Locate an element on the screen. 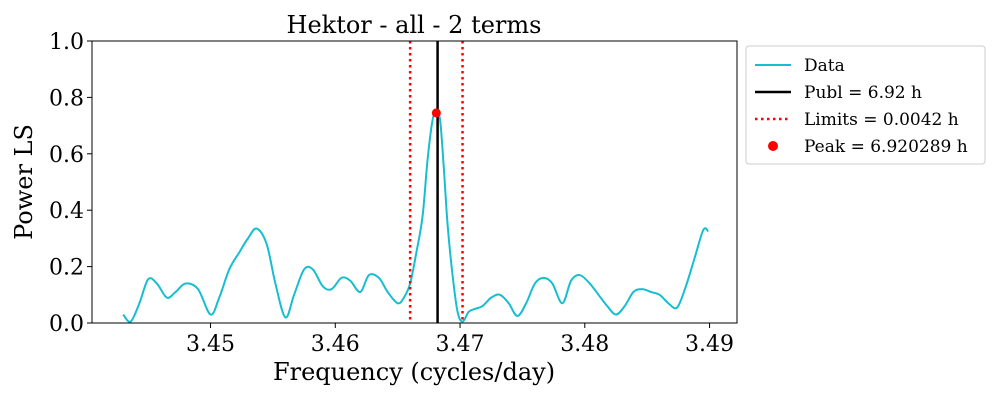 This screenshot has height=400, width=1000. y-tick-label: 0.4 is located at coordinates (66, 211).